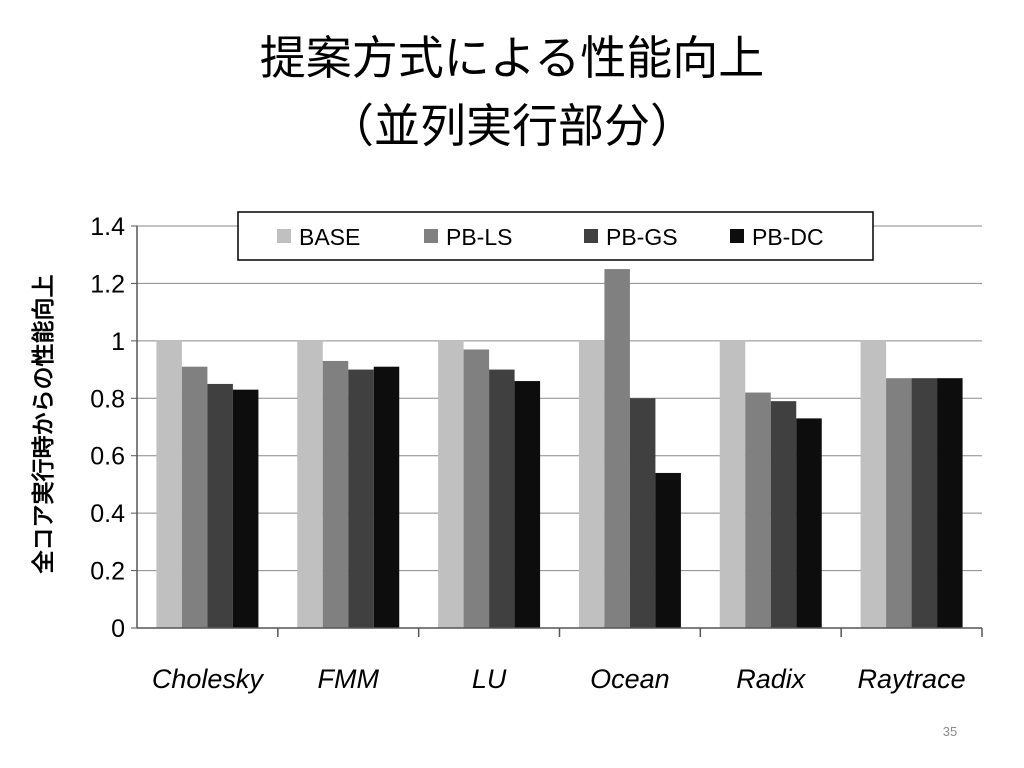  I want to click on x-tick-label: Radix, so click(771, 679).